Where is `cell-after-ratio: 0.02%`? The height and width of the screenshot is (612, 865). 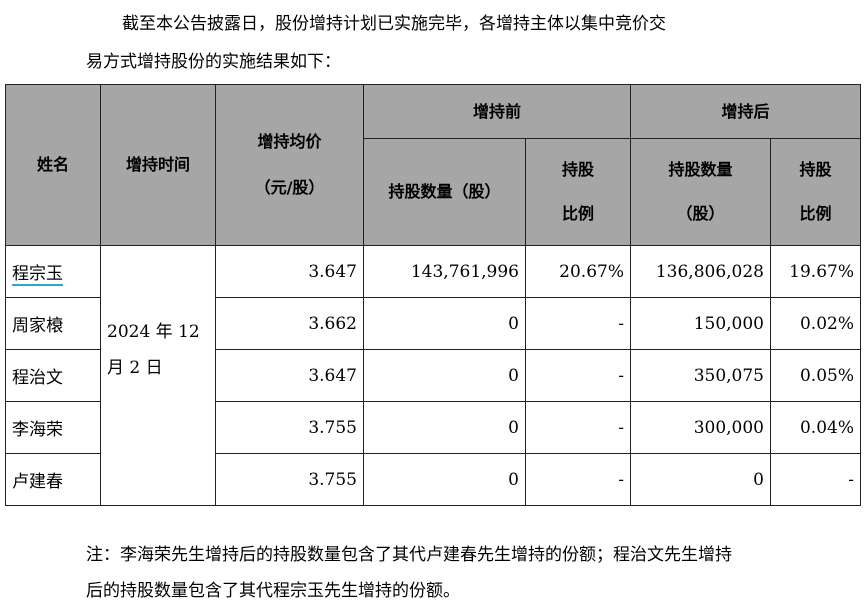
cell-after-ratio: 0.02% is located at coordinates (815, 323).